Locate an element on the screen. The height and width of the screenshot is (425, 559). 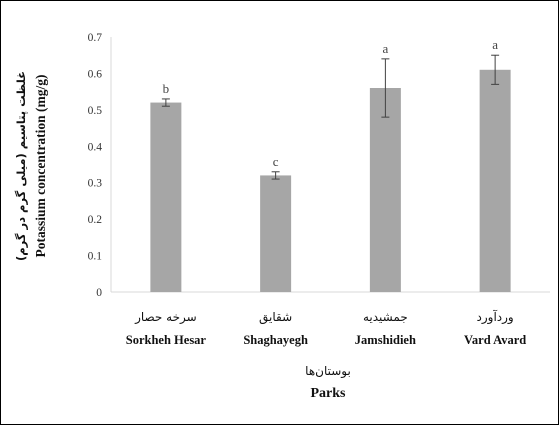
y-tick-label: 0.1 is located at coordinates (95, 257).